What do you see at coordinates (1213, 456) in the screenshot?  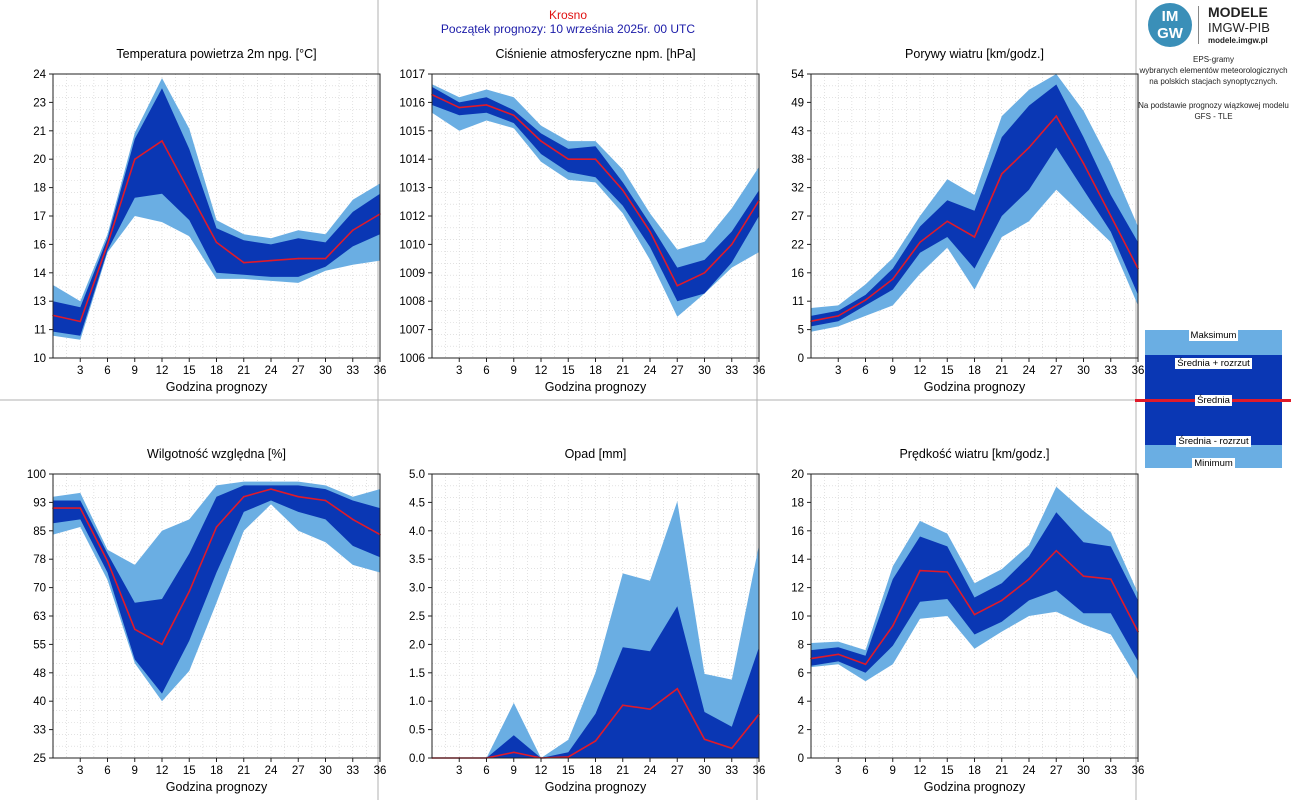 I see `legend-range-swatch-bottom` at bounding box center [1213, 456].